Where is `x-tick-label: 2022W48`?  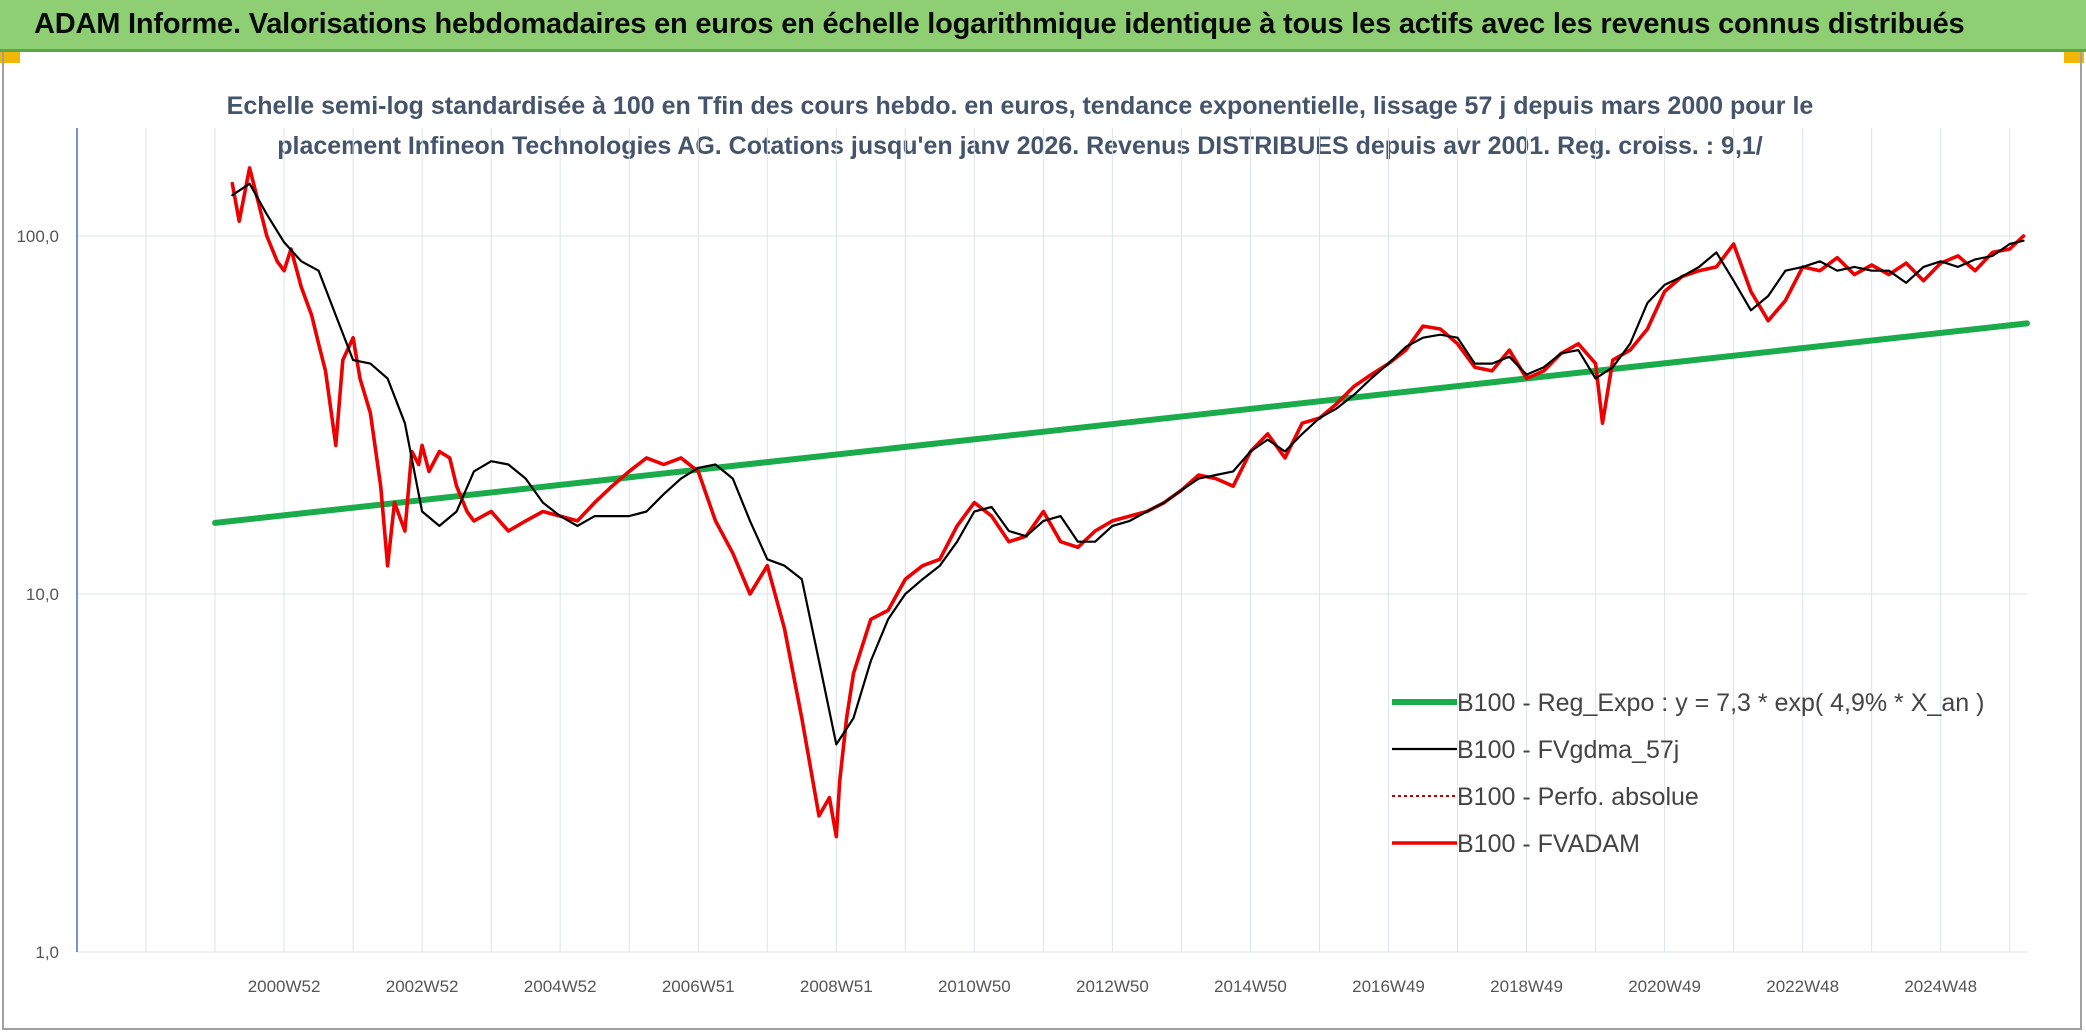 x-tick-label: 2022W48 is located at coordinates (1802, 986).